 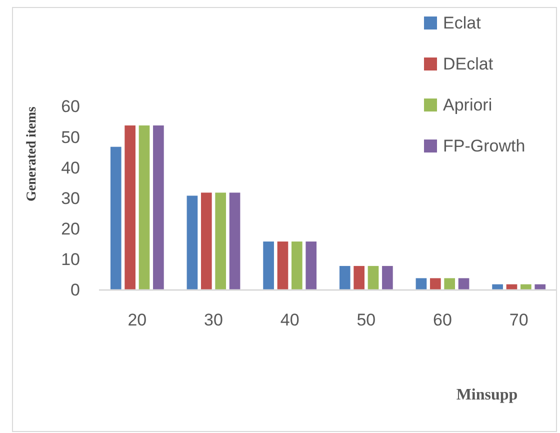 I want to click on x-tick-label: 60, so click(x=442, y=320).